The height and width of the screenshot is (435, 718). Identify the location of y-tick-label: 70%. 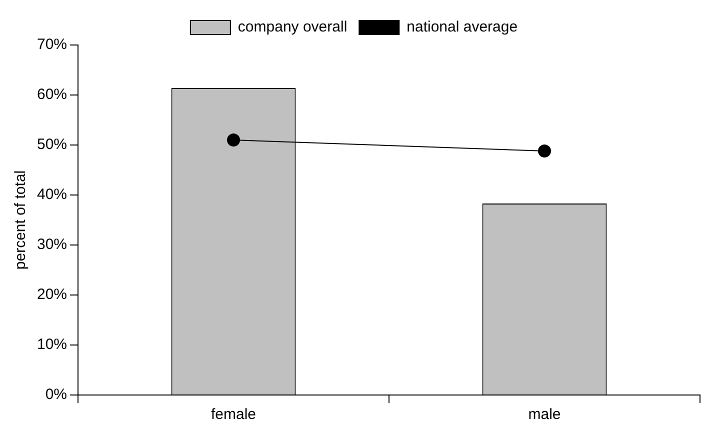
(52, 45).